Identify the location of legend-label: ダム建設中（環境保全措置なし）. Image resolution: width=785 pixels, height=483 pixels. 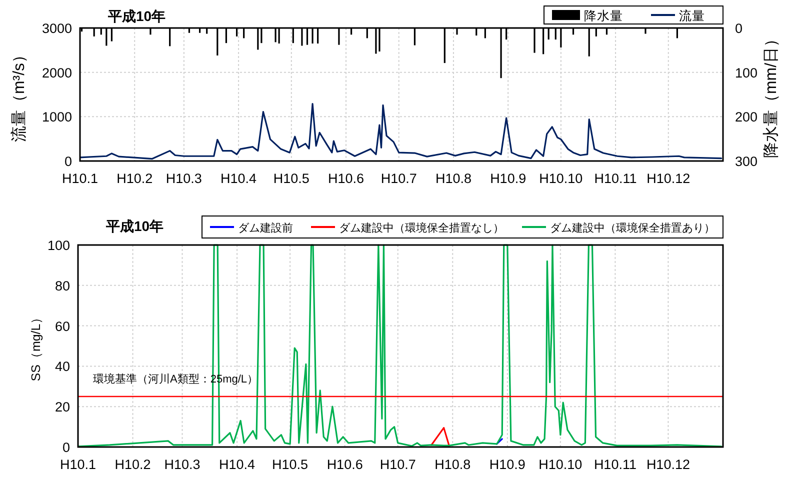
(421, 227).